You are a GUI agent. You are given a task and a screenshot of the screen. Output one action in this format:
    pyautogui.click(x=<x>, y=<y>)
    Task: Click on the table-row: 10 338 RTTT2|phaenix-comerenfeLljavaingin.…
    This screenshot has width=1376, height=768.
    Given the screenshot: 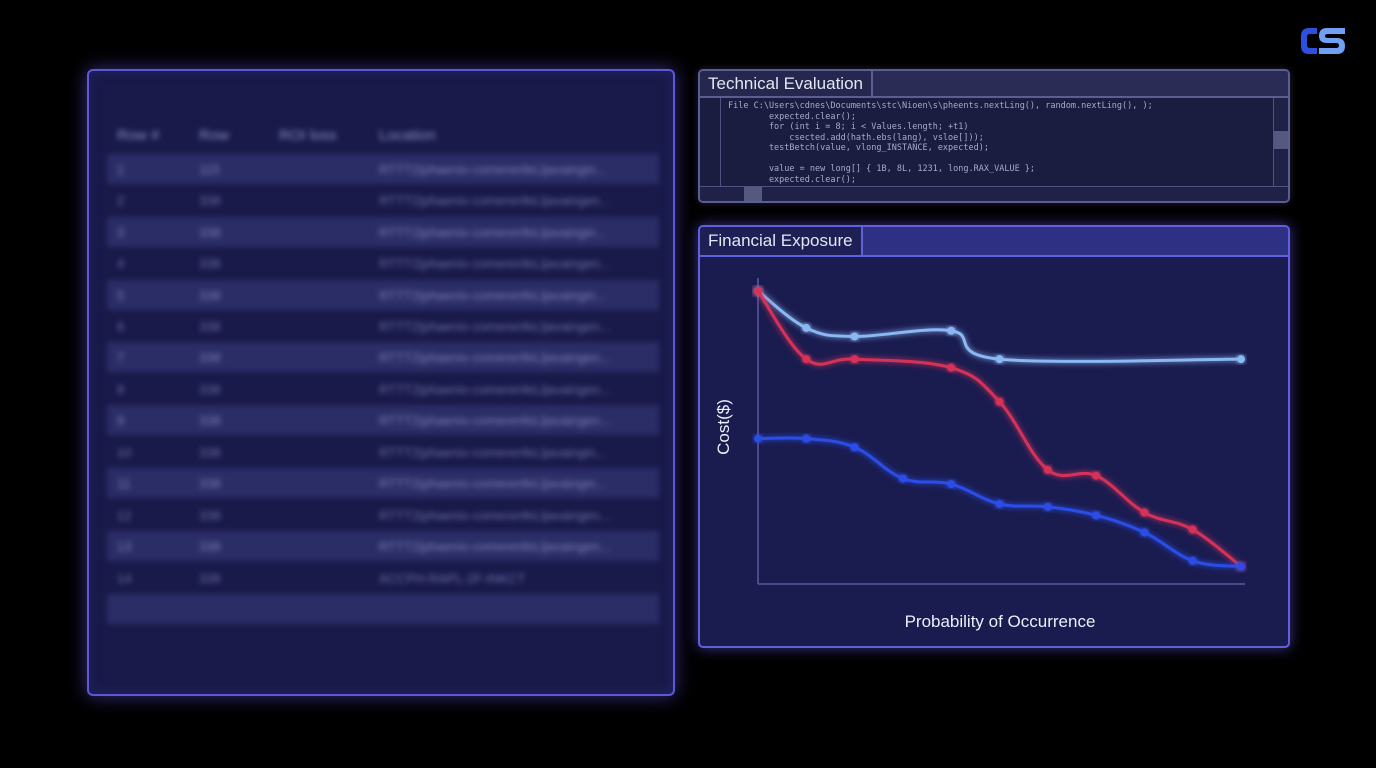 What is the action you would take?
    pyautogui.click(x=383, y=452)
    